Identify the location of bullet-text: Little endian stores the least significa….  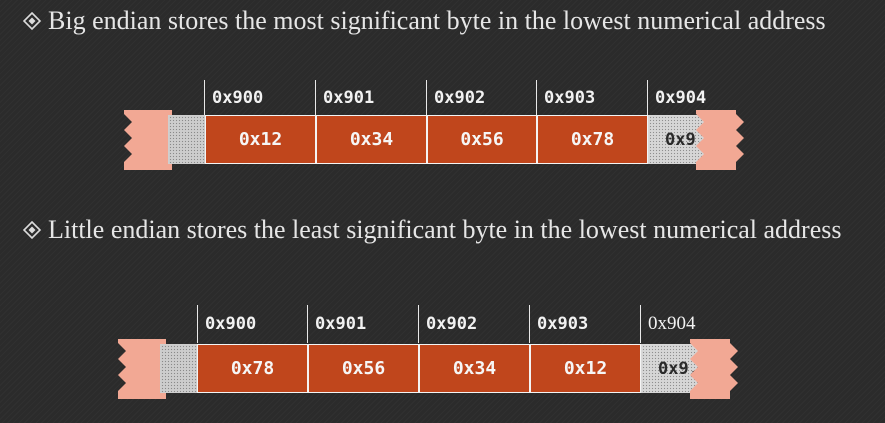
(445, 229).